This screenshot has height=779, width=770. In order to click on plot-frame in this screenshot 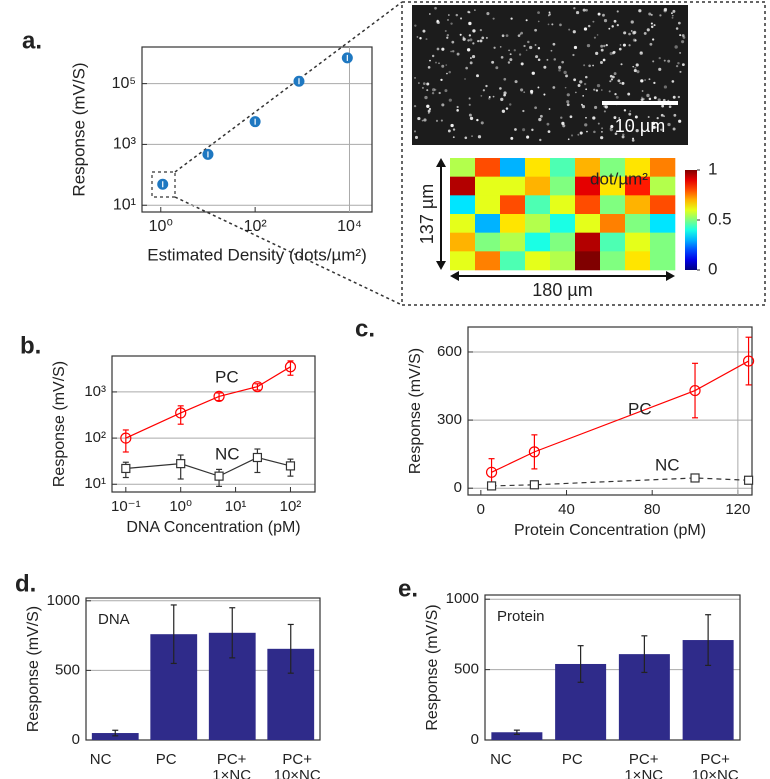, I will do `click(203, 669)`.